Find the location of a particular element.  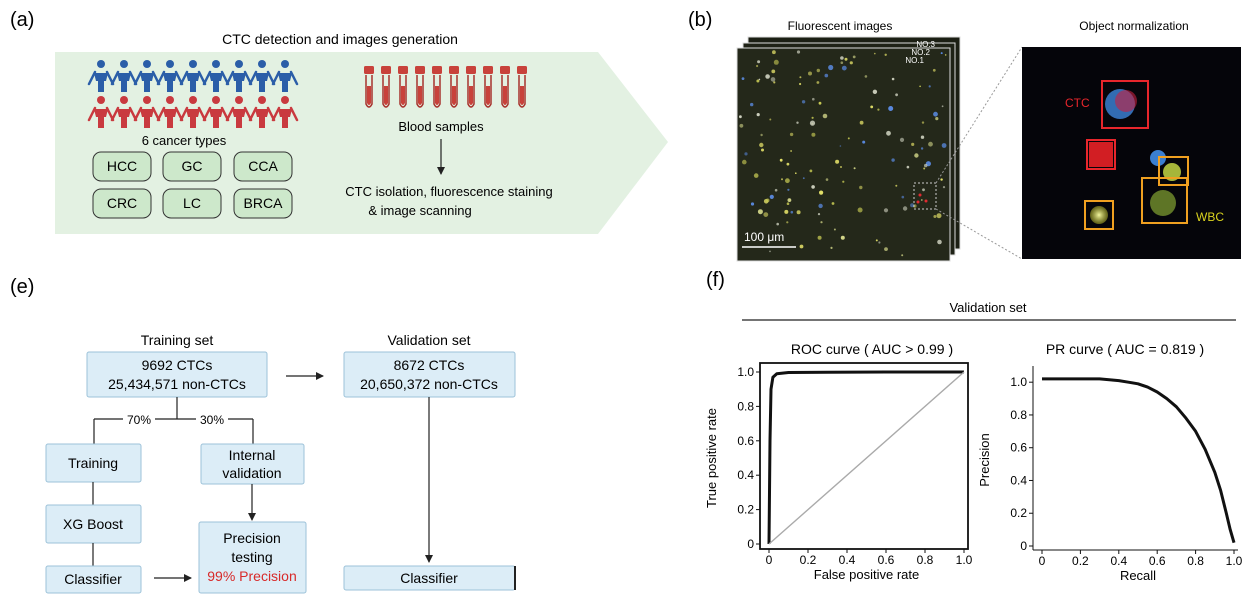

cancer-type-label: CCA is located at coordinates (263, 166).